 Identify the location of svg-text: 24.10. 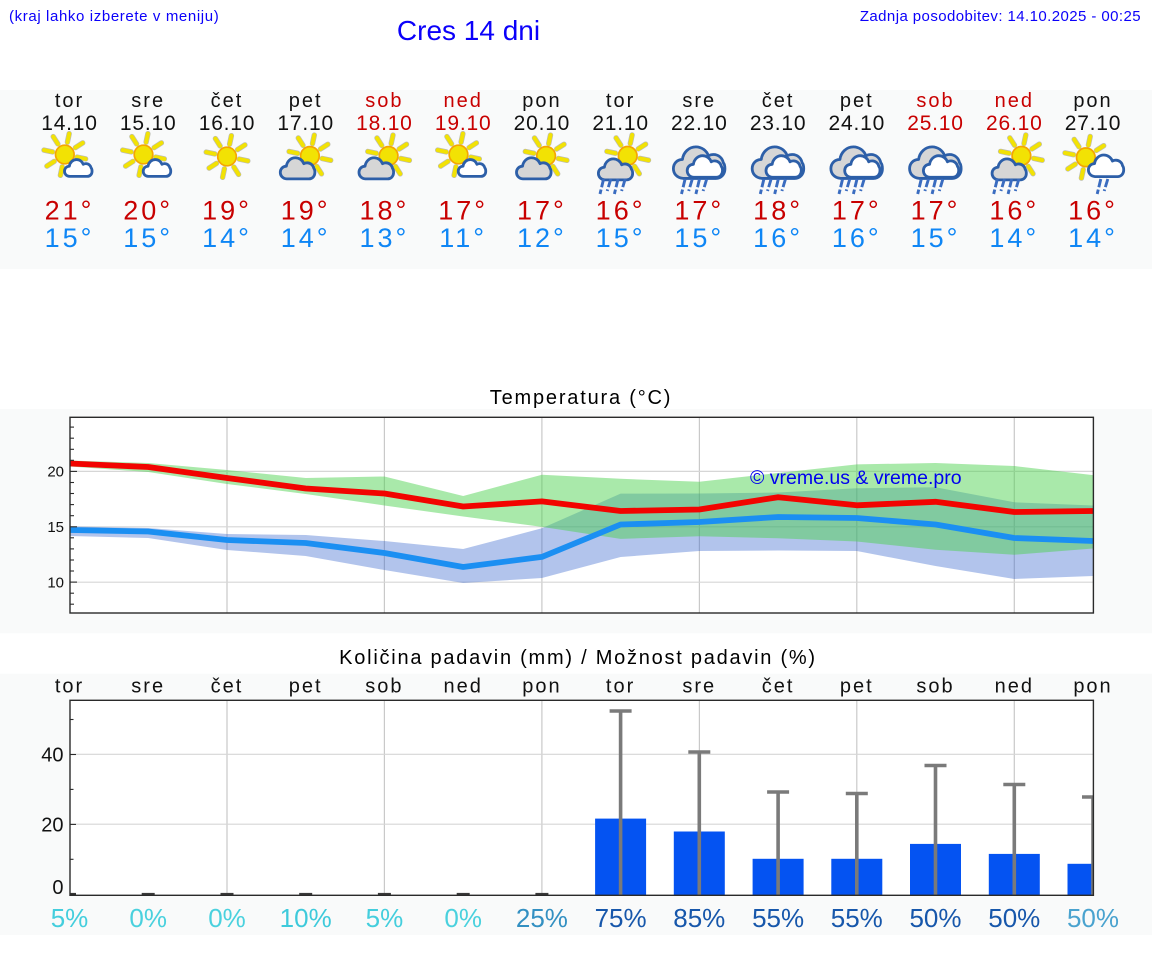
(857, 123).